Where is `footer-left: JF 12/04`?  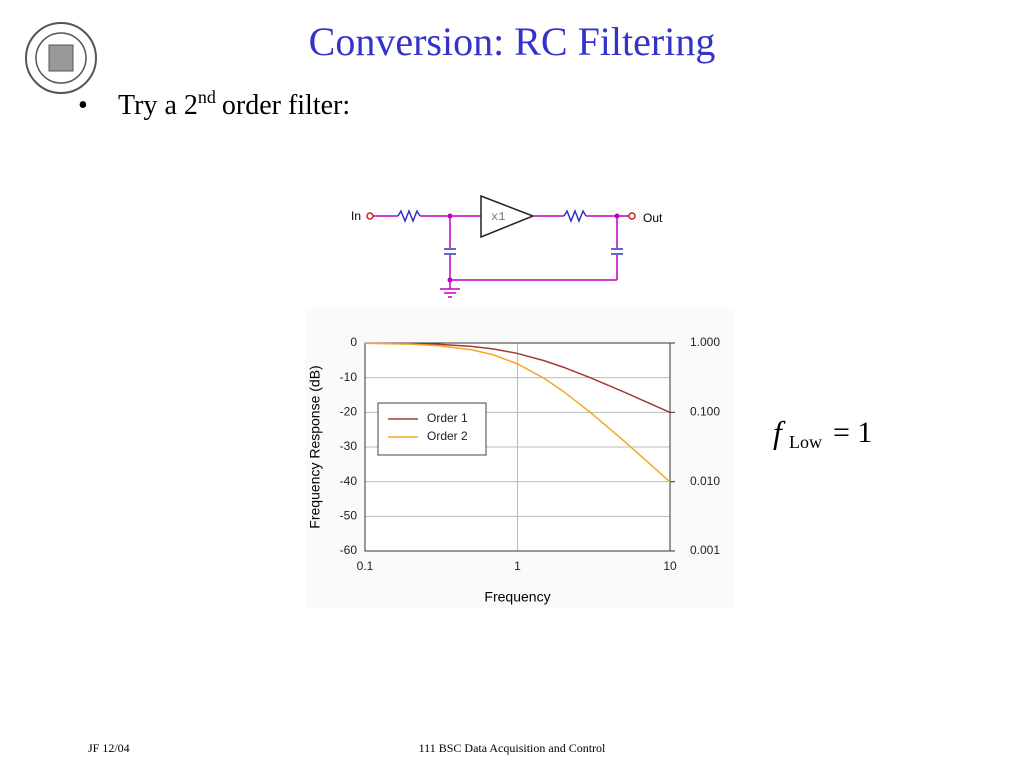 footer-left: JF 12/04 is located at coordinates (109, 748).